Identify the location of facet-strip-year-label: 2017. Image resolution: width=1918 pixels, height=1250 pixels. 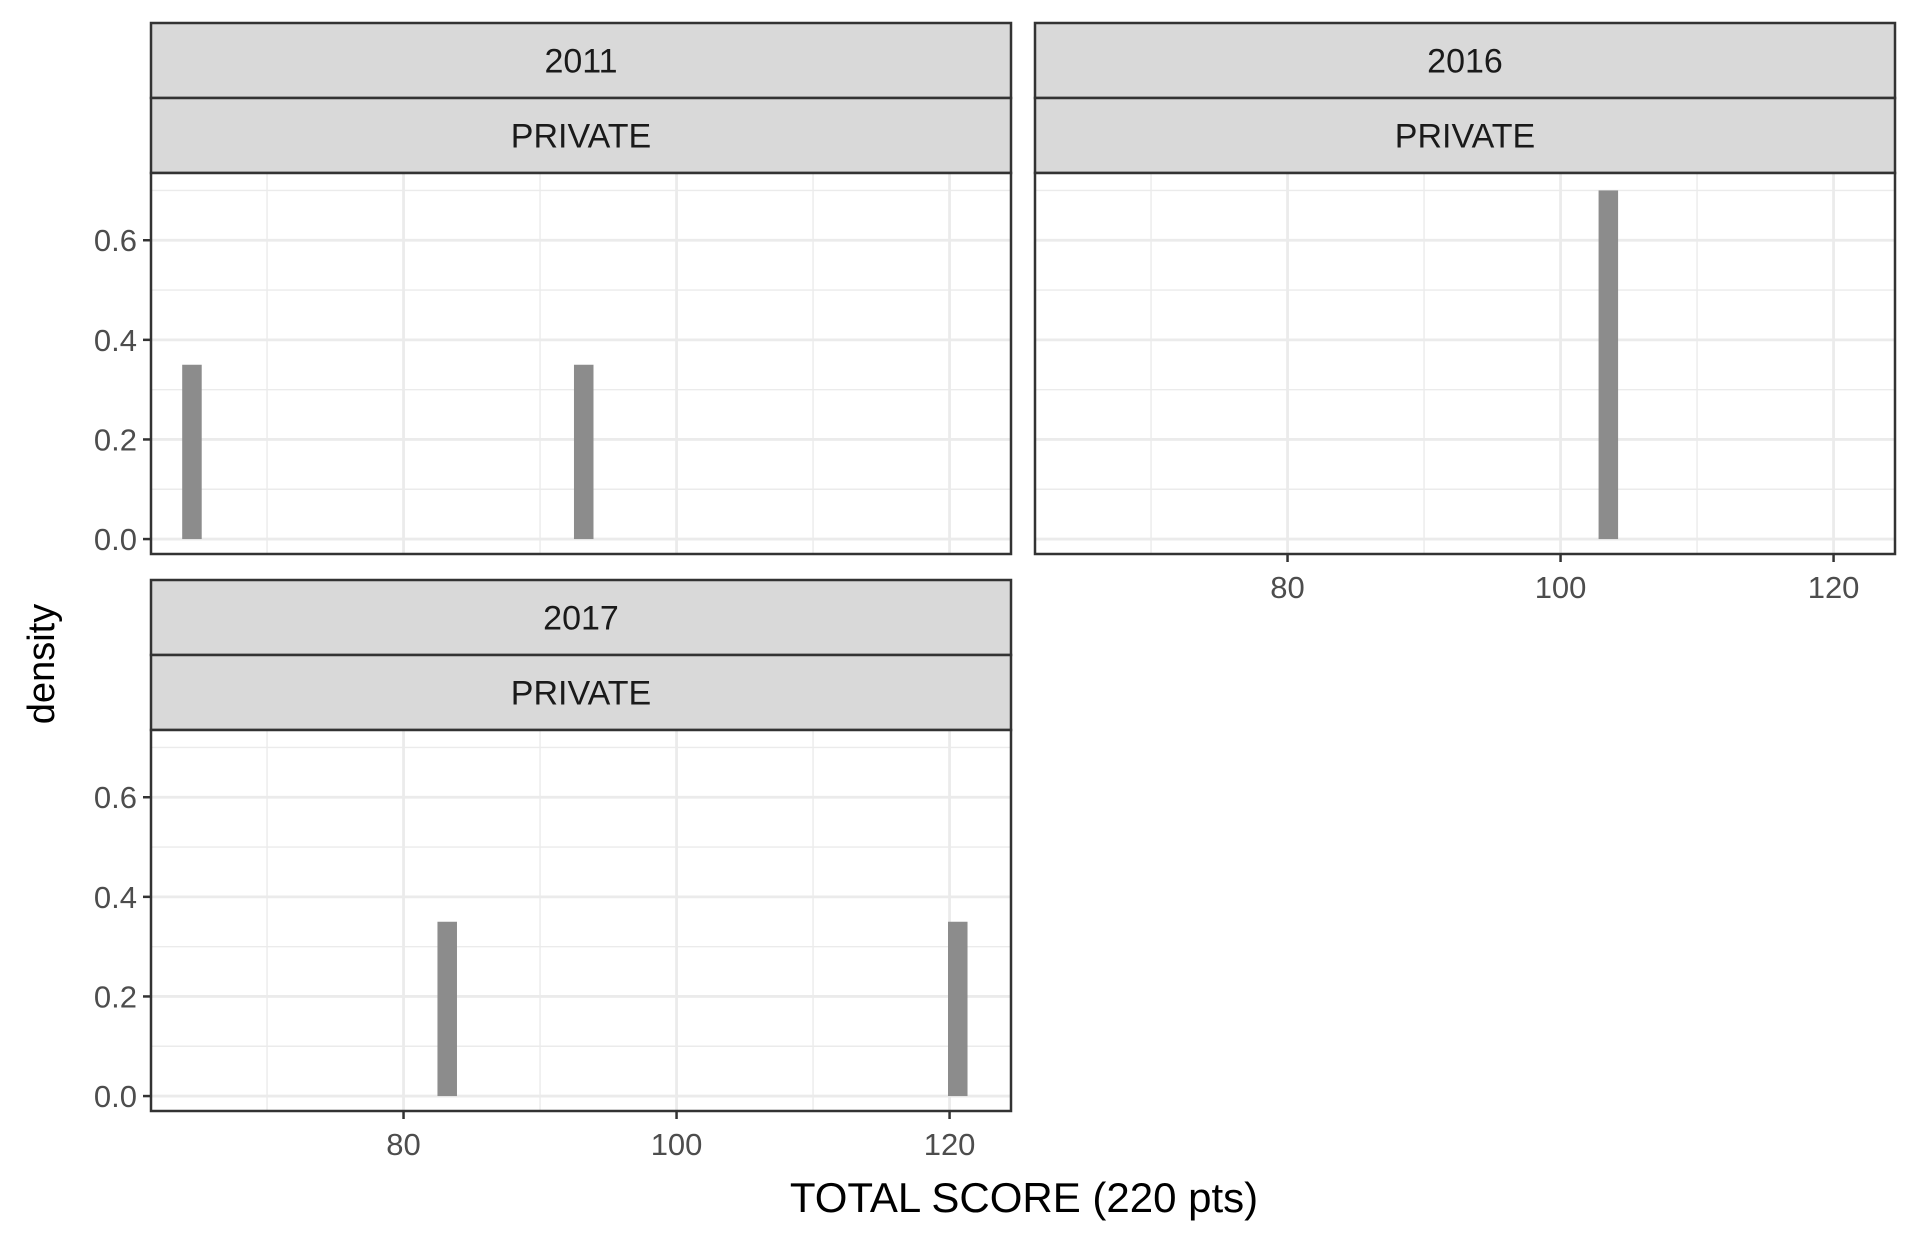
(581, 619).